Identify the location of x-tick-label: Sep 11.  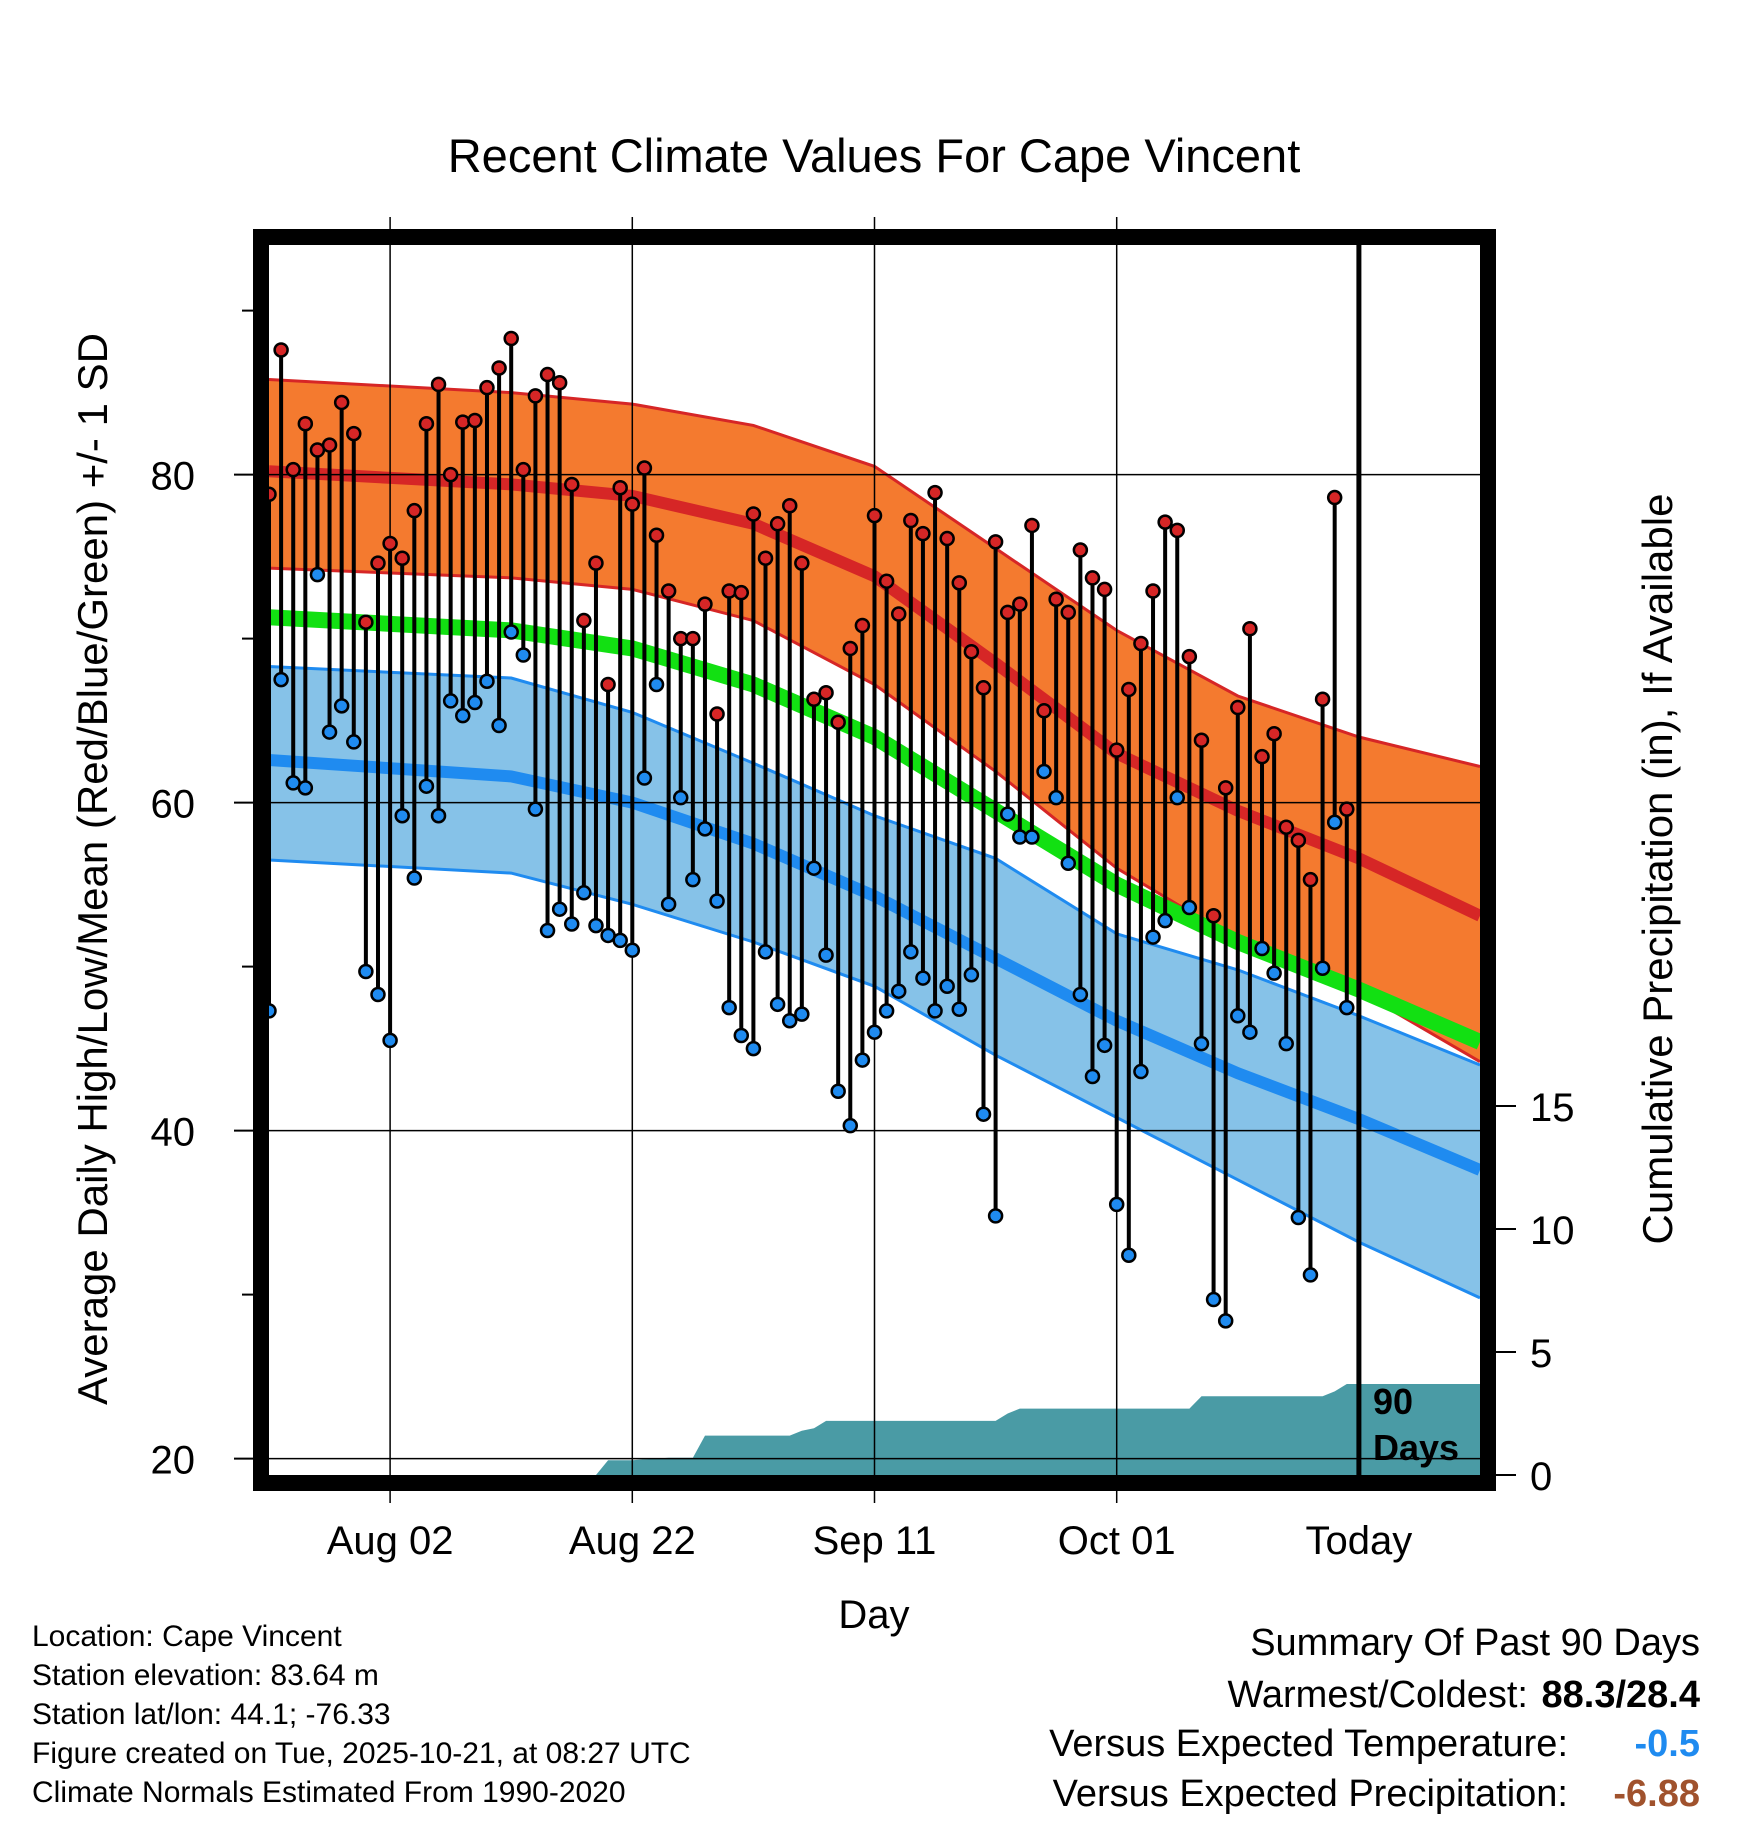
(875, 1541).